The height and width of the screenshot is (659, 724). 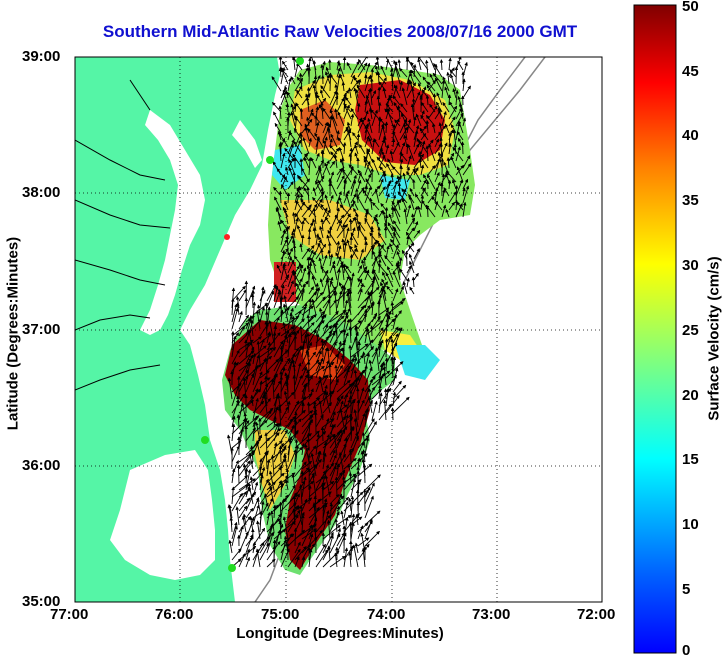 What do you see at coordinates (41, 192) in the screenshot?
I see `y-tick-label: 38:00` at bounding box center [41, 192].